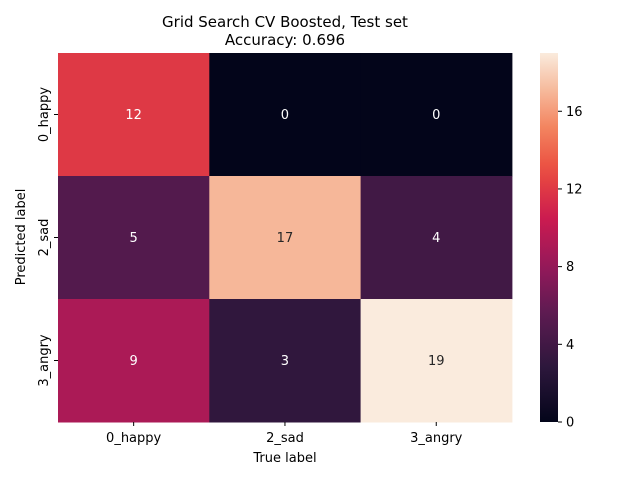 The width and height of the screenshot is (640, 484). Describe the element at coordinates (133, 438) in the screenshot. I see `x-tick-label: 0_happy` at that location.